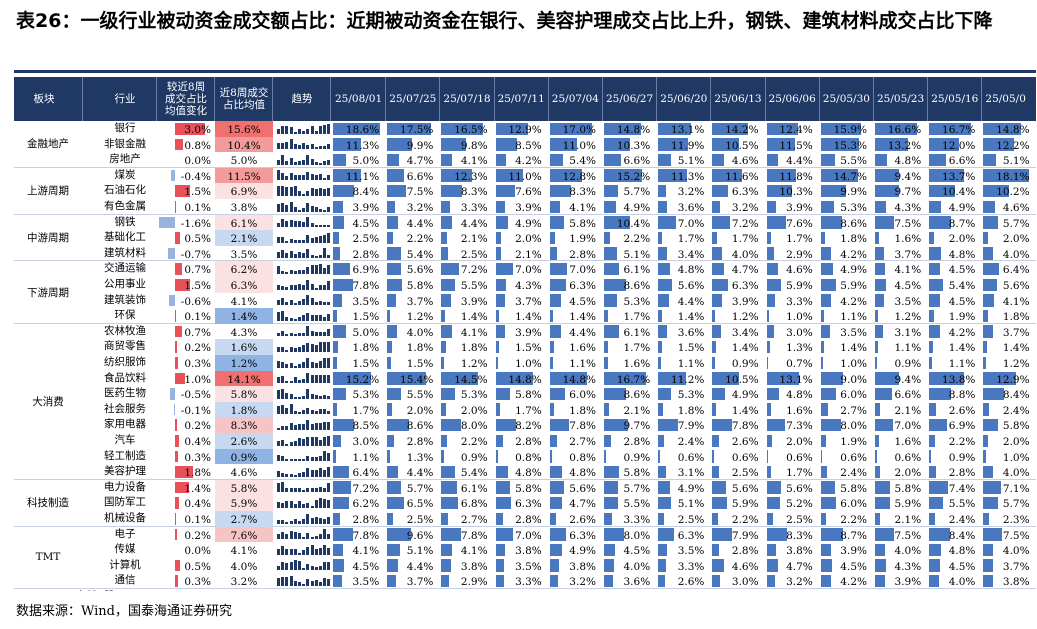 This screenshot has width=1037, height=629. Describe the element at coordinates (575, 410) in the screenshot. I see `weekly-share-cell: 1.8%` at that location.